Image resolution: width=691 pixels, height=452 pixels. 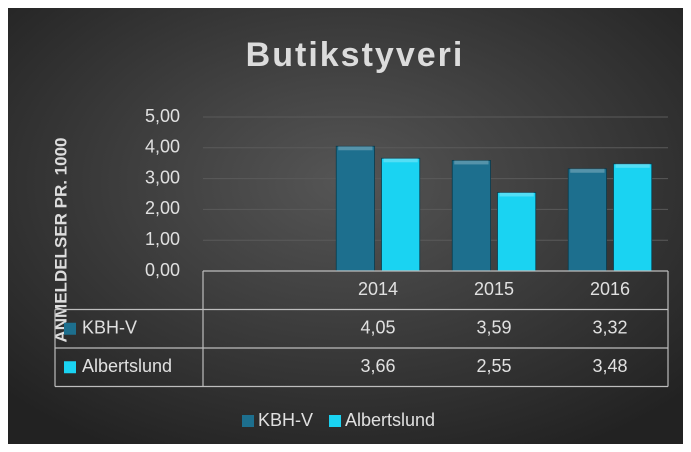 What do you see at coordinates (355, 55) in the screenshot?
I see `chart-title: Butikstyveri` at bounding box center [355, 55].